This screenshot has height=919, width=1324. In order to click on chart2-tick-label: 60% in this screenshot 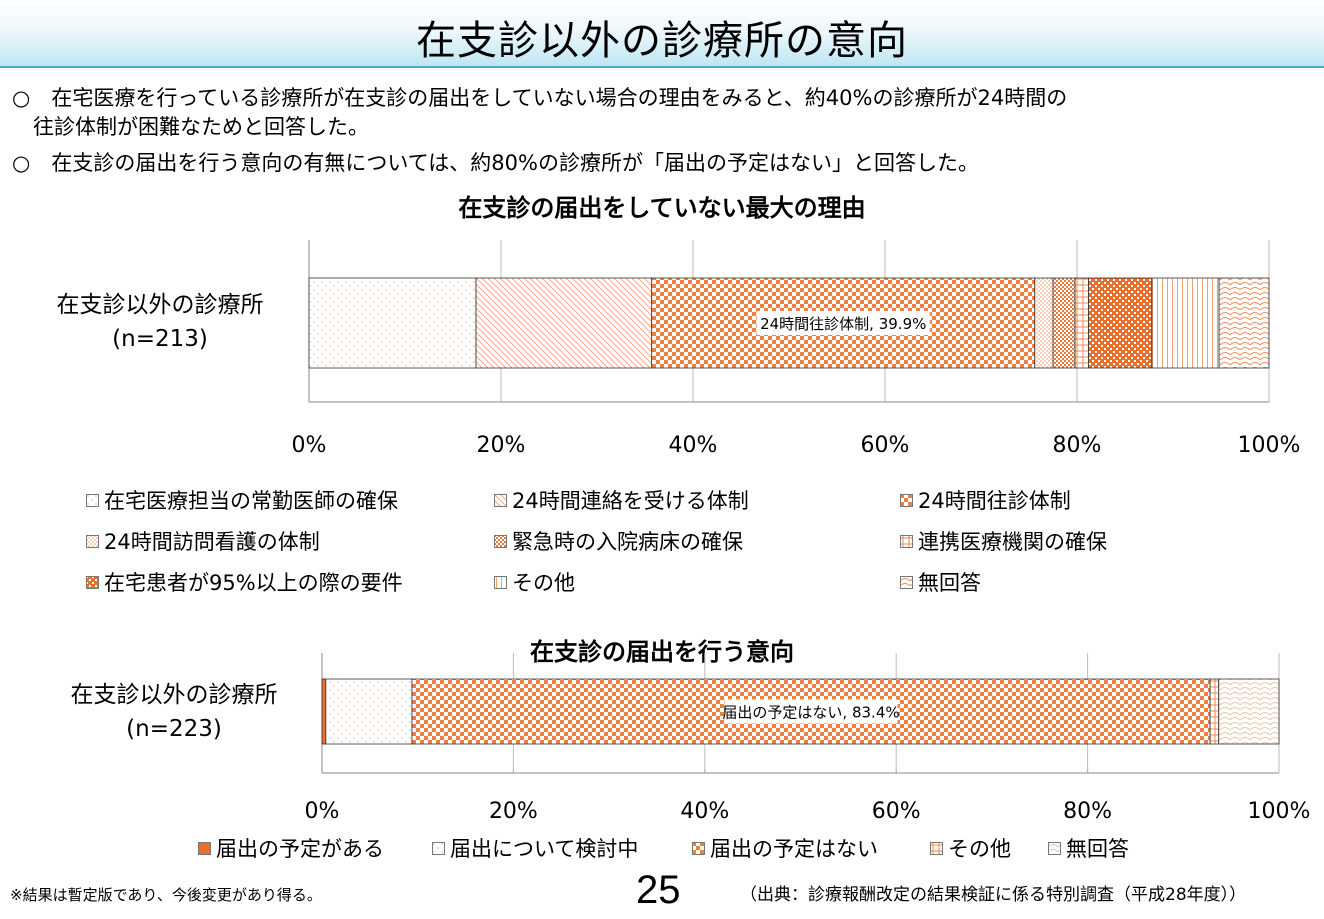, I will do `click(896, 811)`.